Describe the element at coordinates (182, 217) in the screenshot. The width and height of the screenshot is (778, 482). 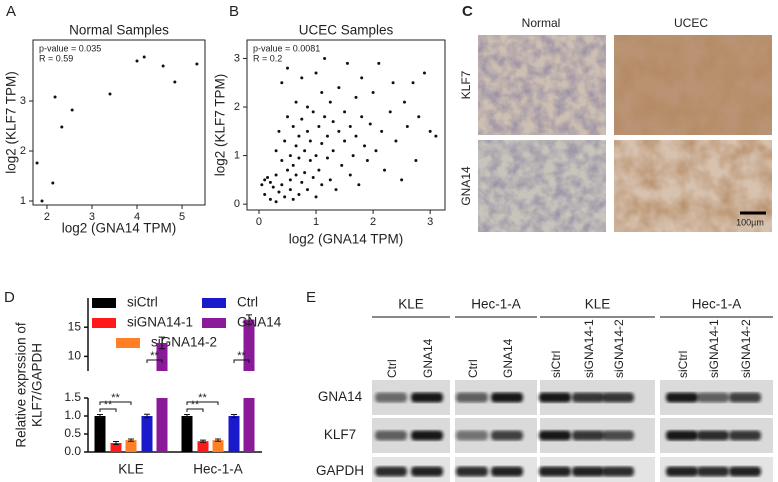
I see `x-tick-label: 5` at that location.